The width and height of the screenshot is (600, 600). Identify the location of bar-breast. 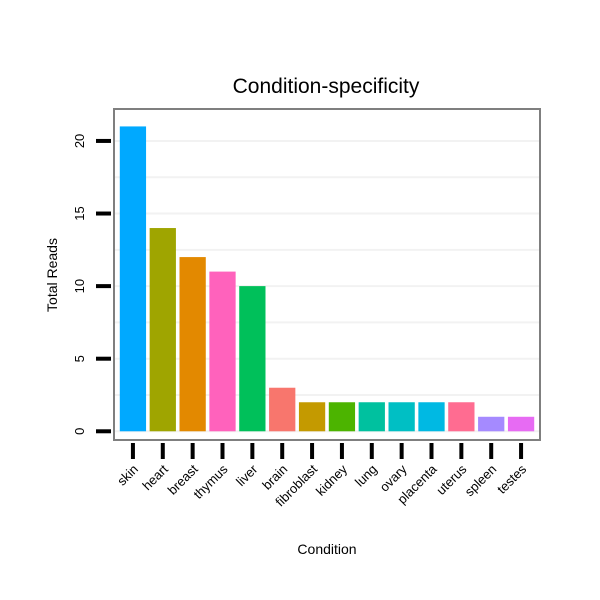
(192, 344).